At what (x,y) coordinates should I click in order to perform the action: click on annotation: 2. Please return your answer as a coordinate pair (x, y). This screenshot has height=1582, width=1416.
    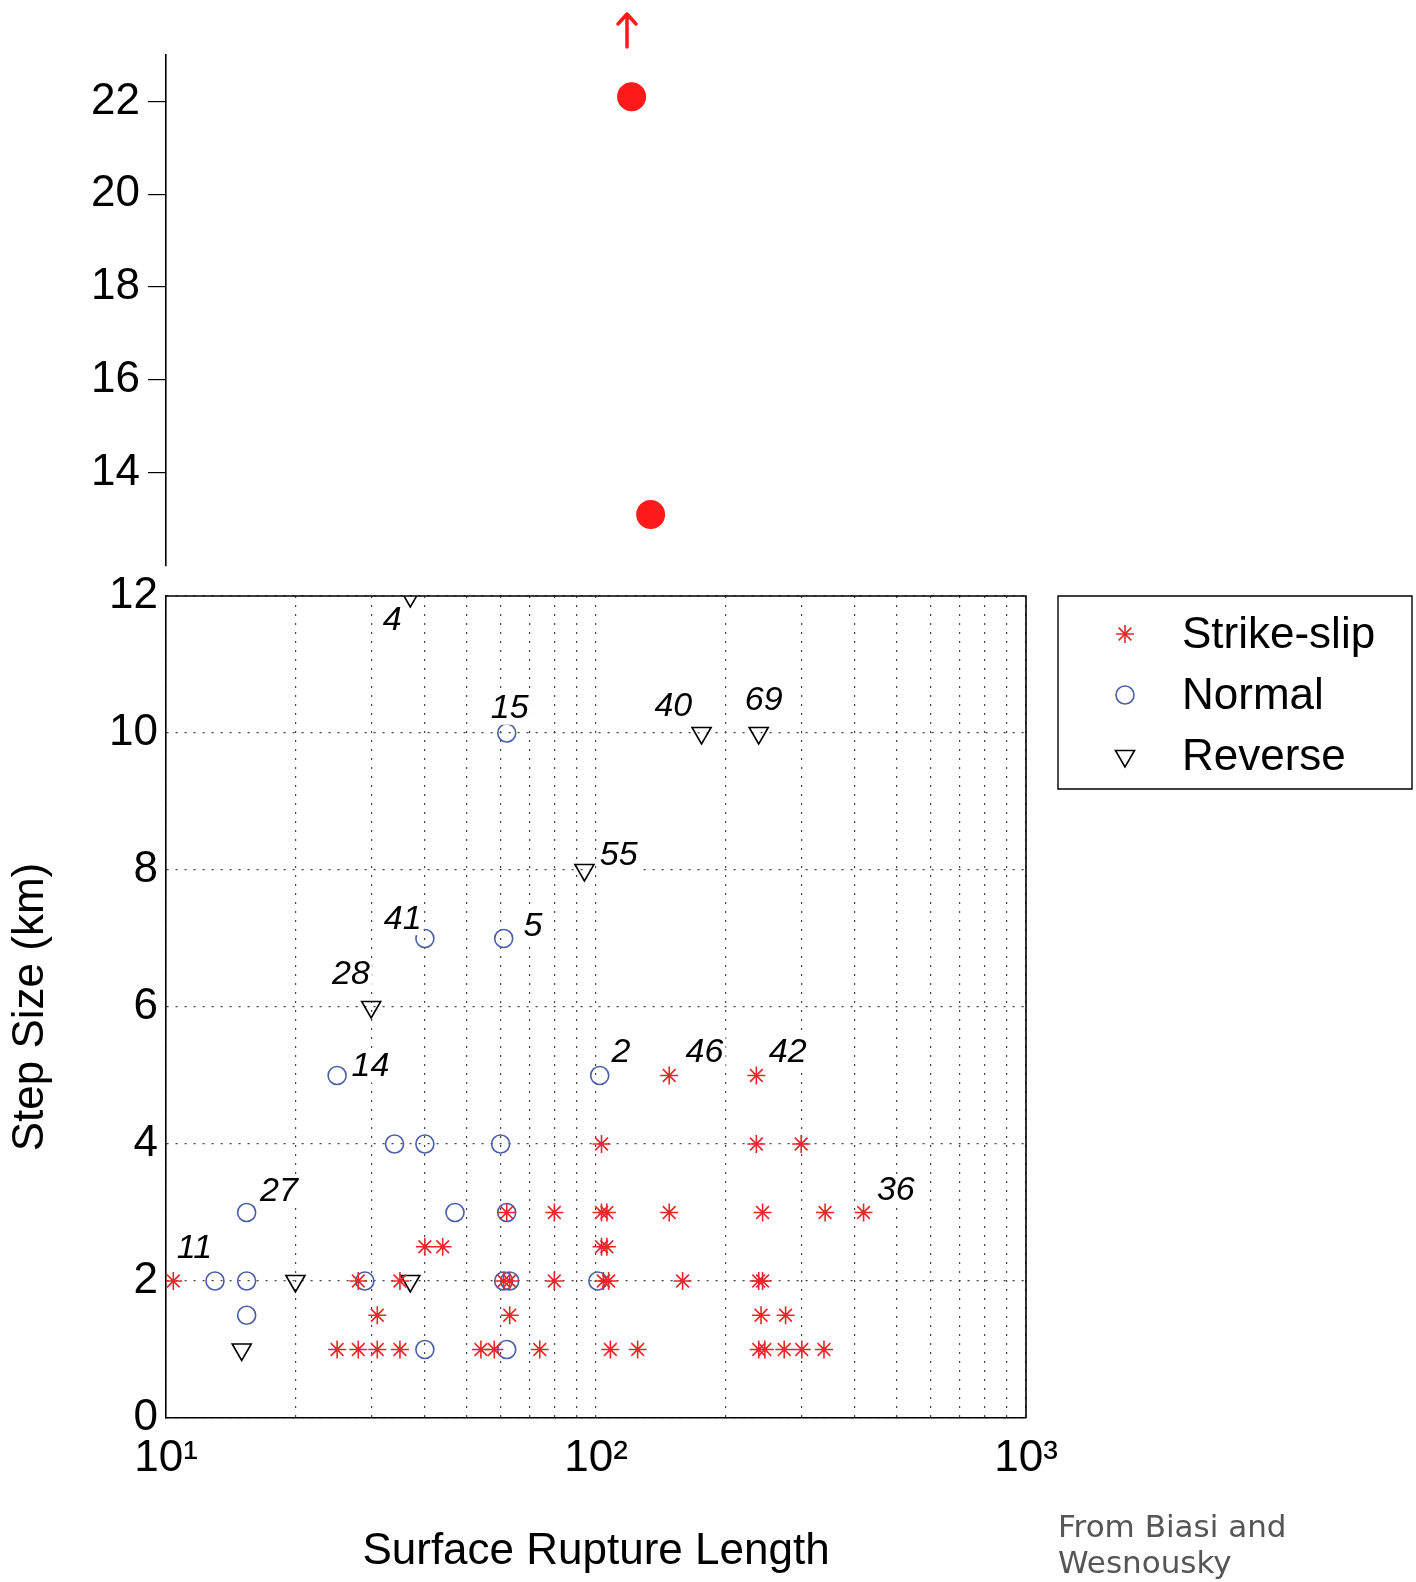
    Looking at the image, I should click on (620, 1049).